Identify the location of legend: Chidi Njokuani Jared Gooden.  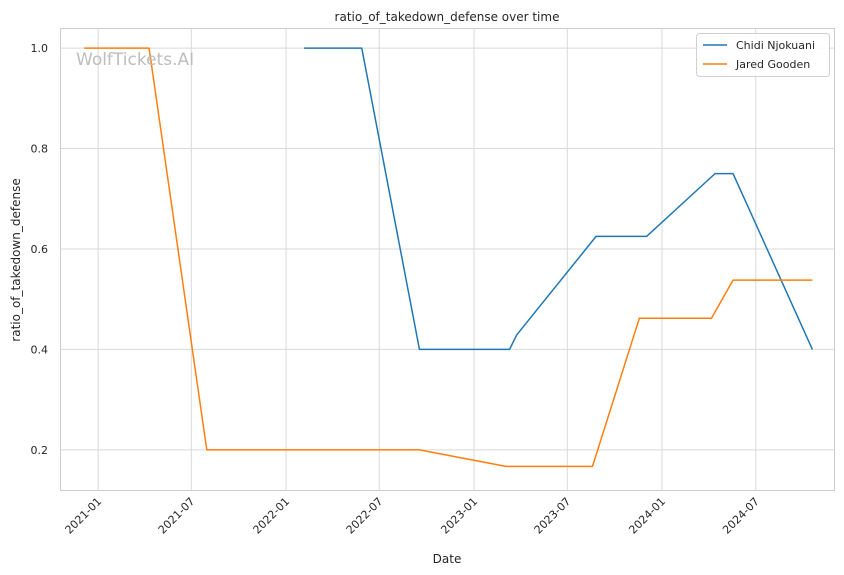
(763, 55).